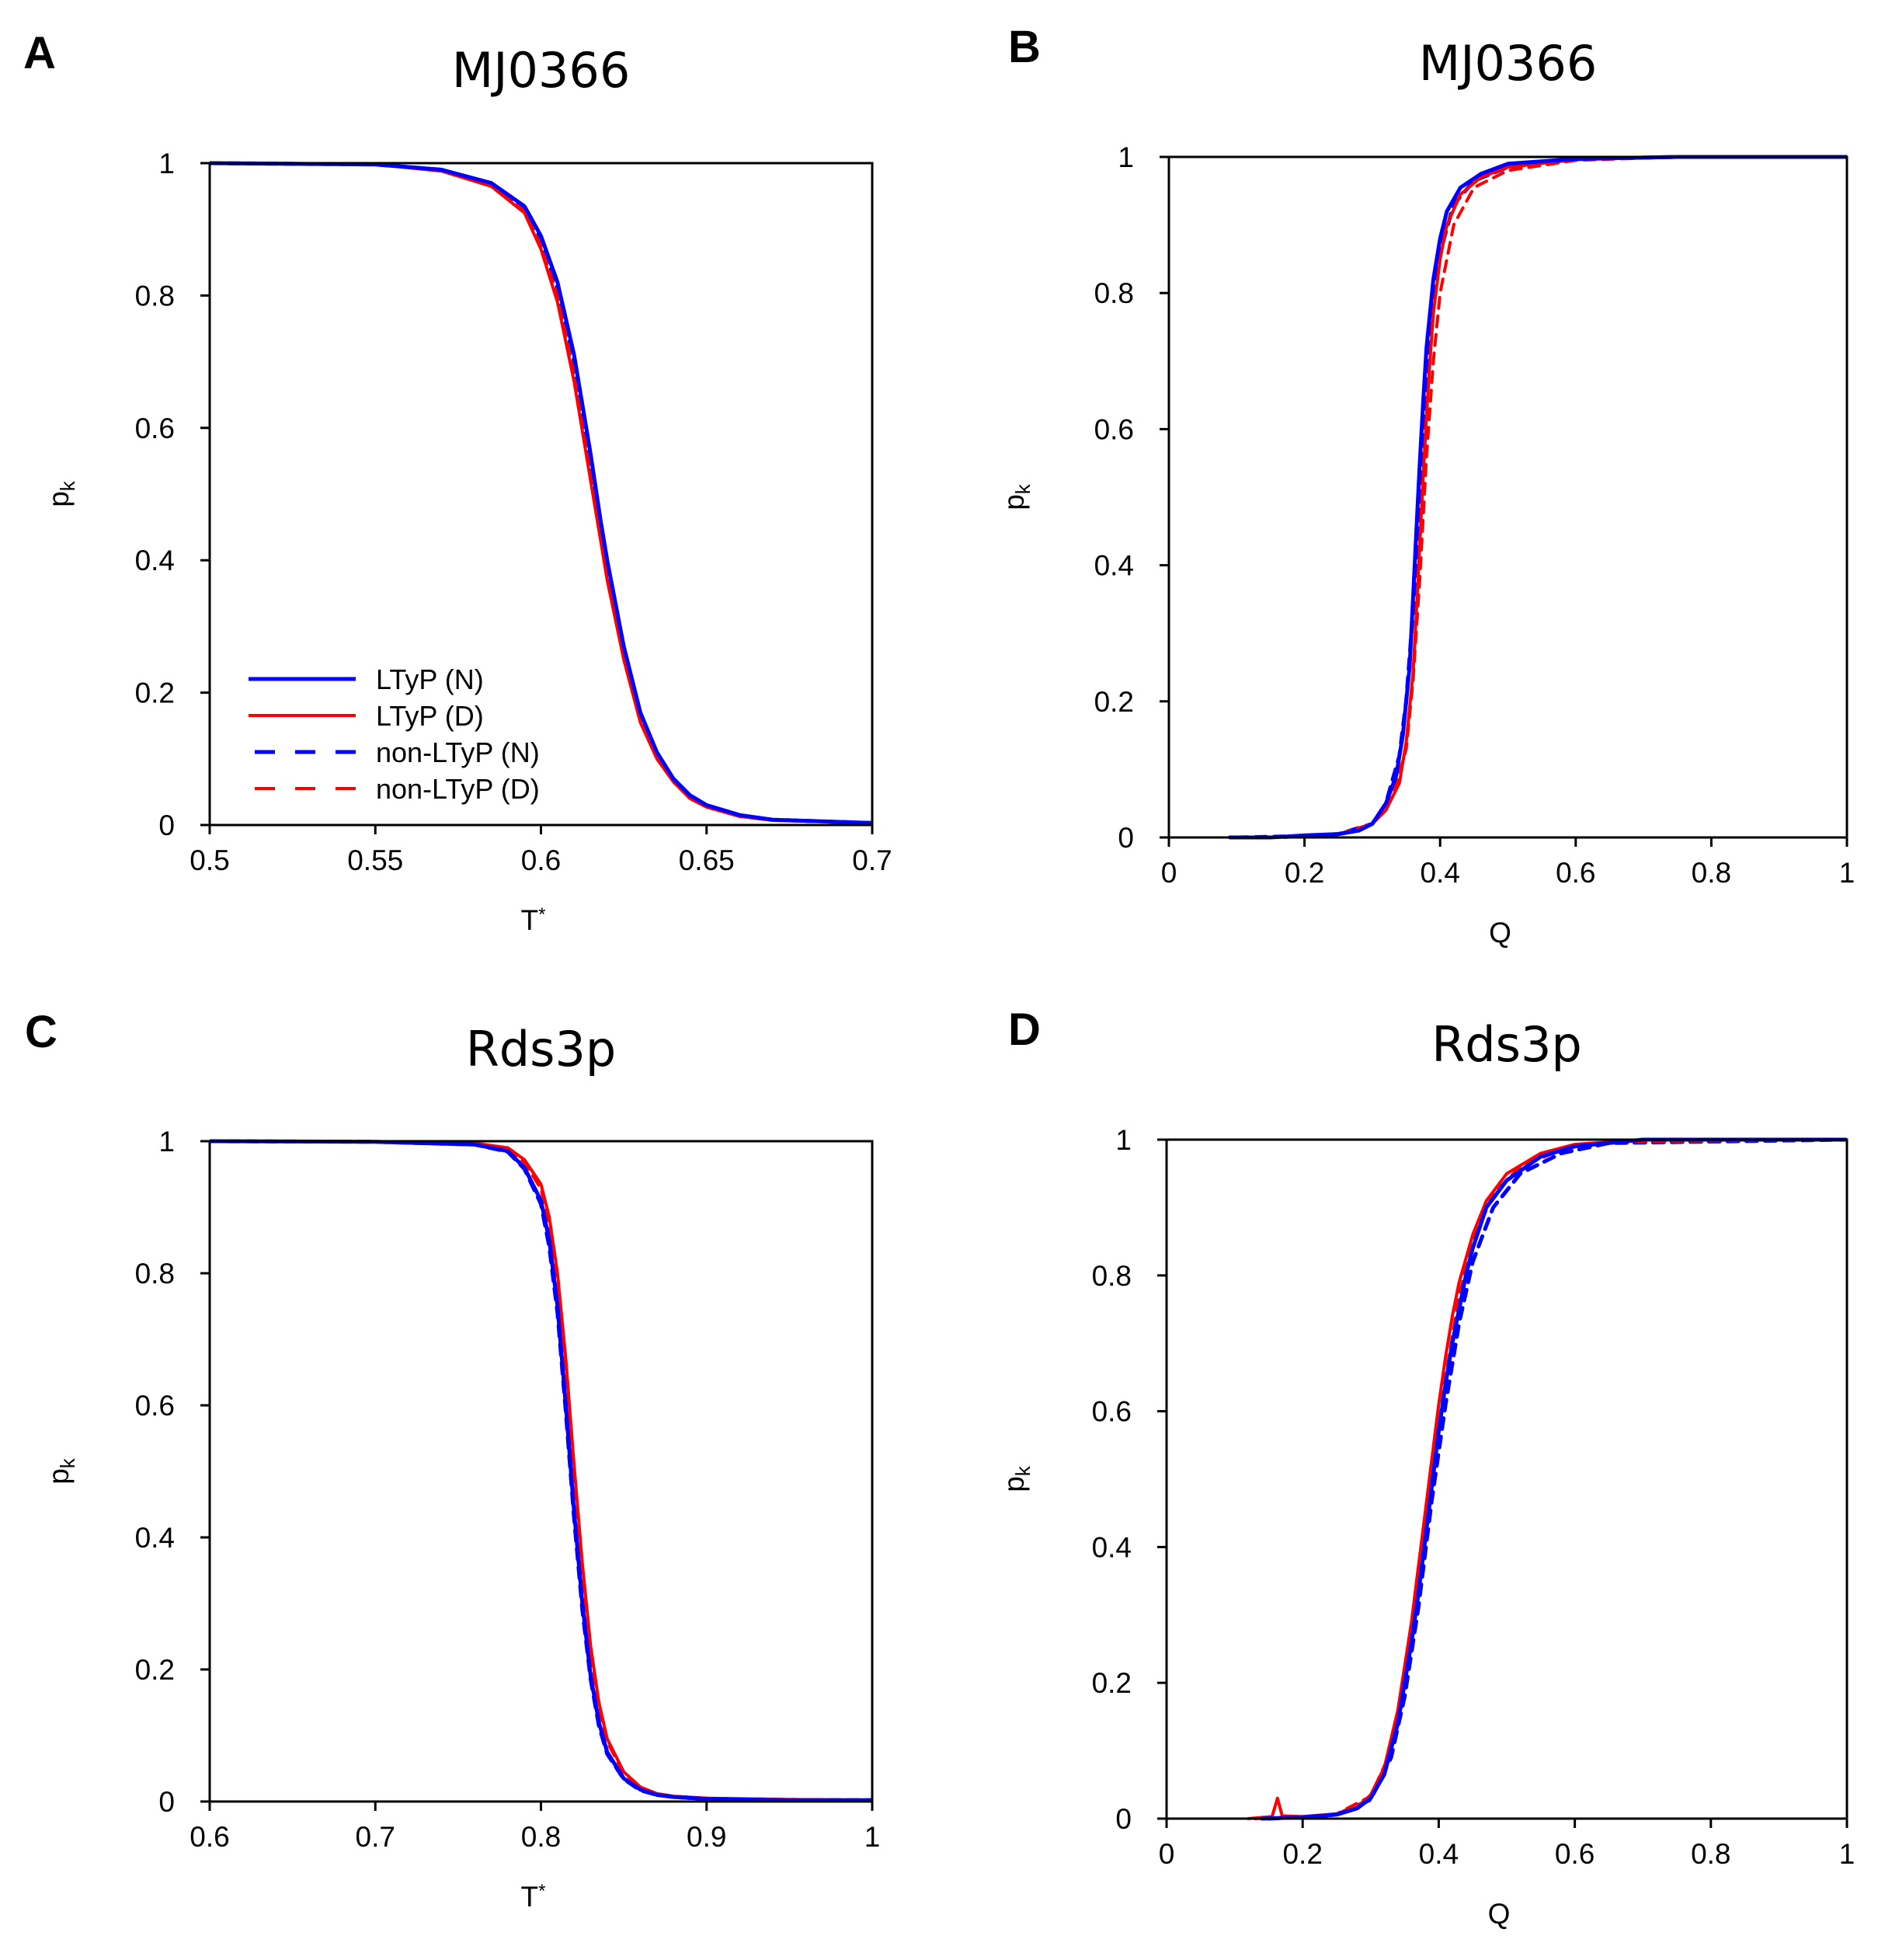 Image resolution: width=1878 pixels, height=1960 pixels. What do you see at coordinates (706, 1837) in the screenshot?
I see `x-tick-label: 0.9` at bounding box center [706, 1837].